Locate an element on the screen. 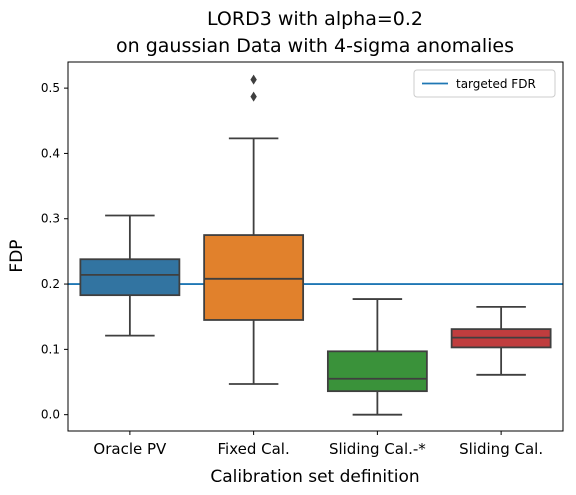 The image size is (576, 495). x-tick-label: Fixed Cal. is located at coordinates (254, 449).